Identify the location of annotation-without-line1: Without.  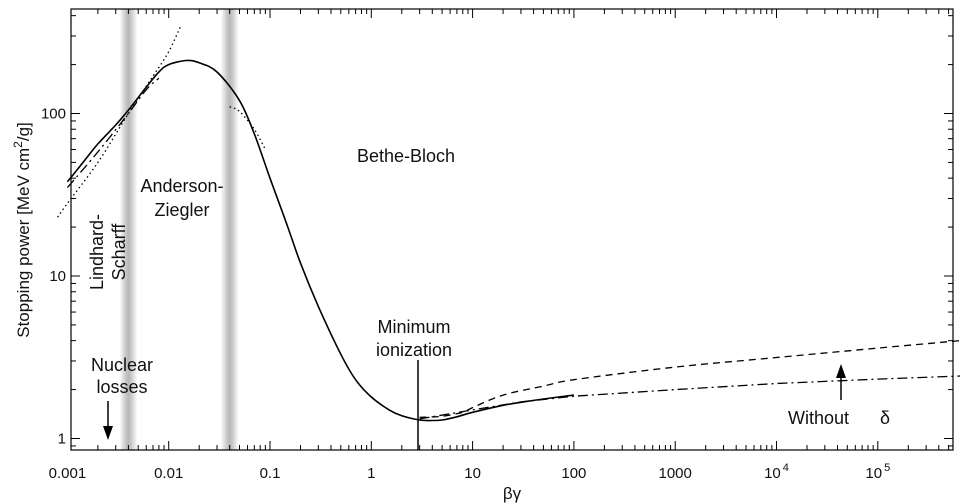
(818, 418).